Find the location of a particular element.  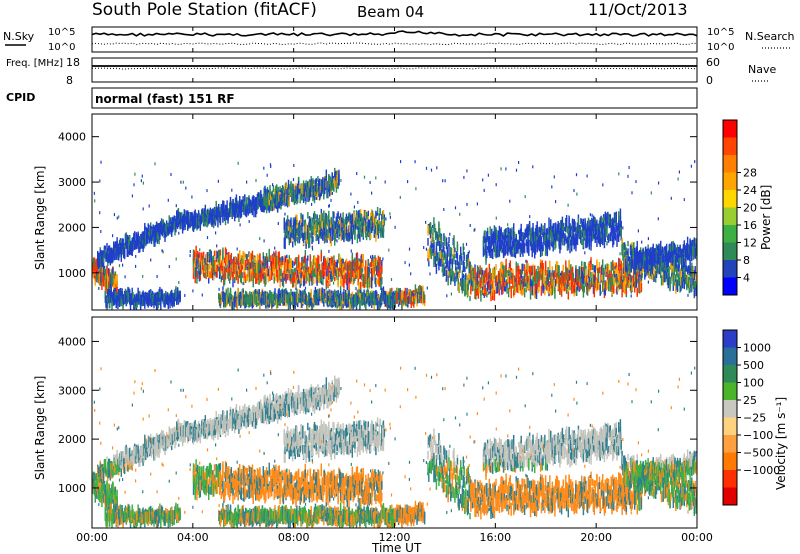

freq-left-tick-bottom: 8 is located at coordinates (69, 80).